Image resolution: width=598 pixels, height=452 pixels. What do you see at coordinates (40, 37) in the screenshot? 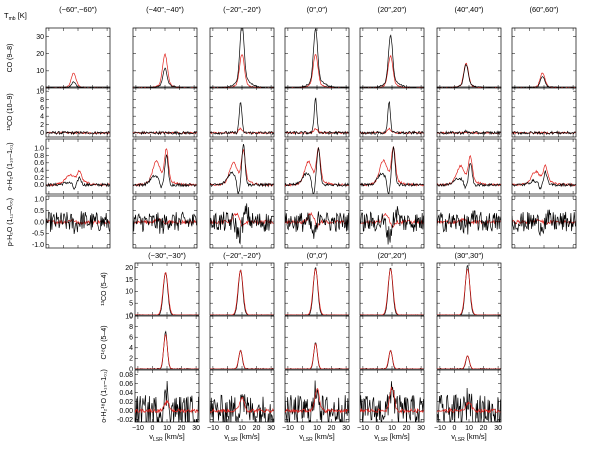
I see `y-tick-label: 30` at bounding box center [40, 37].